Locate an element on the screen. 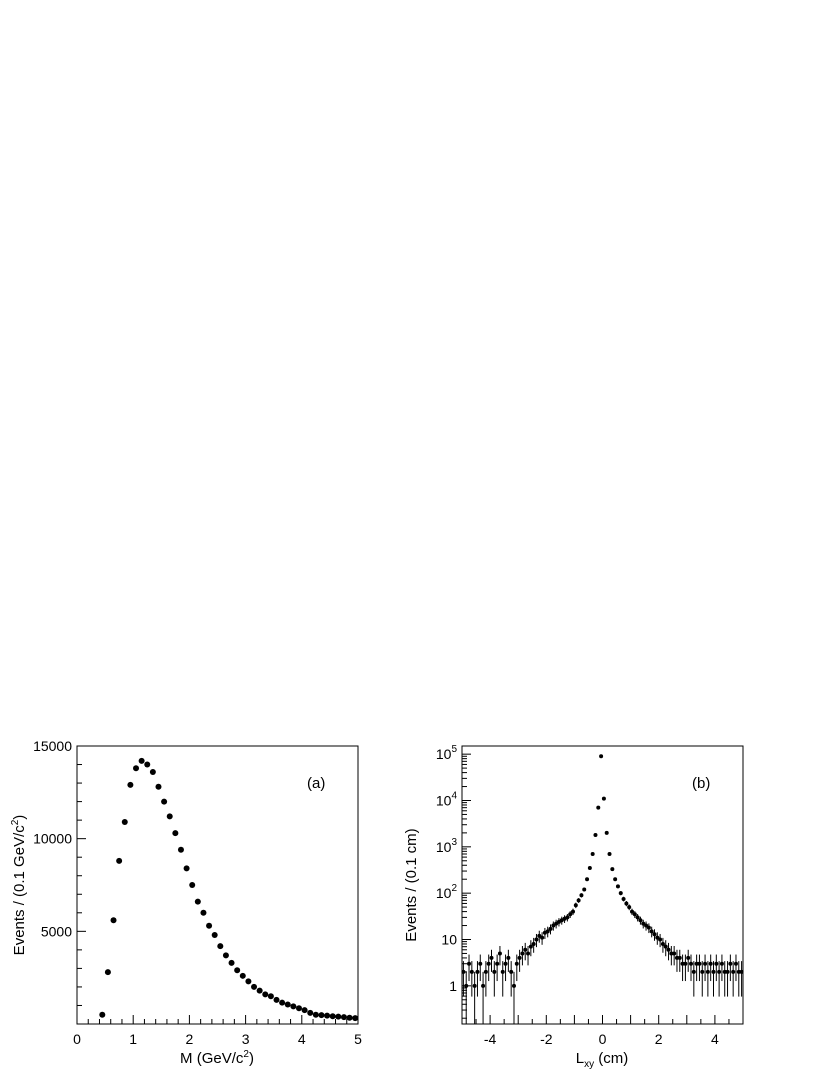  chart-a-points is located at coordinates (229, 889).